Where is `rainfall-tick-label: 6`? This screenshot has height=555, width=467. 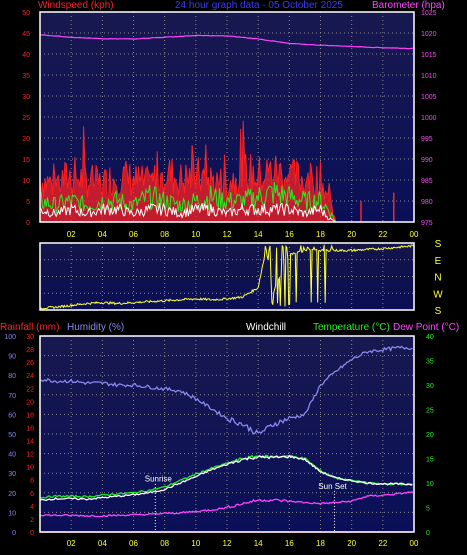
rainfall-tick-label: 6 is located at coordinates (32, 494).